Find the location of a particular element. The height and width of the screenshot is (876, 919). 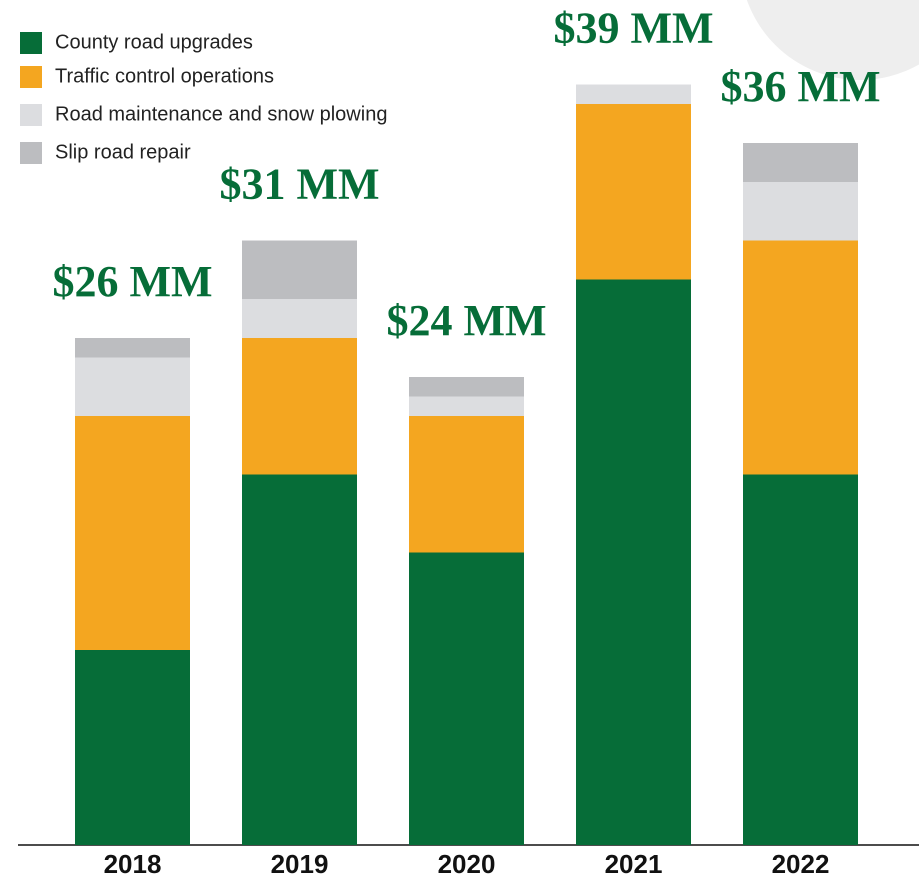

x-tick-label: 2019 is located at coordinates (300, 862).